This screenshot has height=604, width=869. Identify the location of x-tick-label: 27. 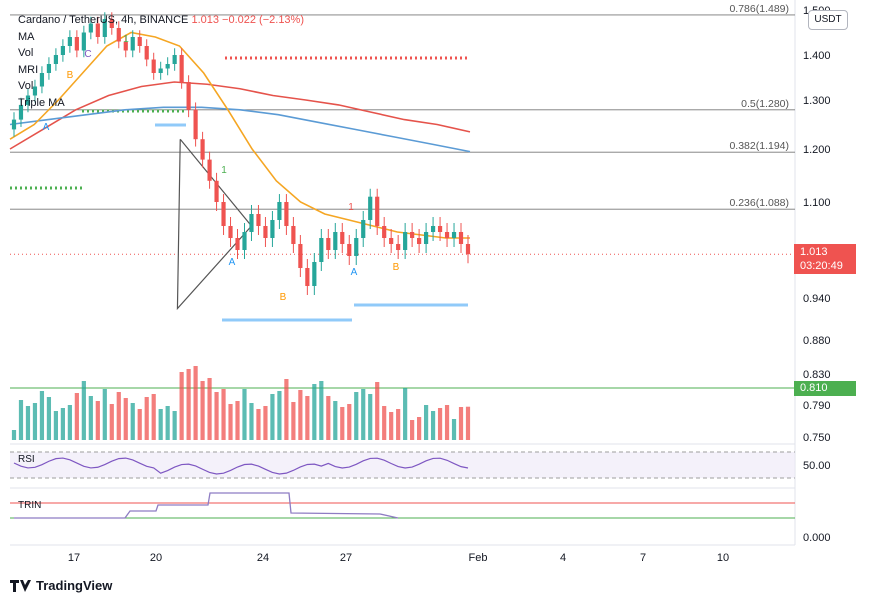
(346, 558).